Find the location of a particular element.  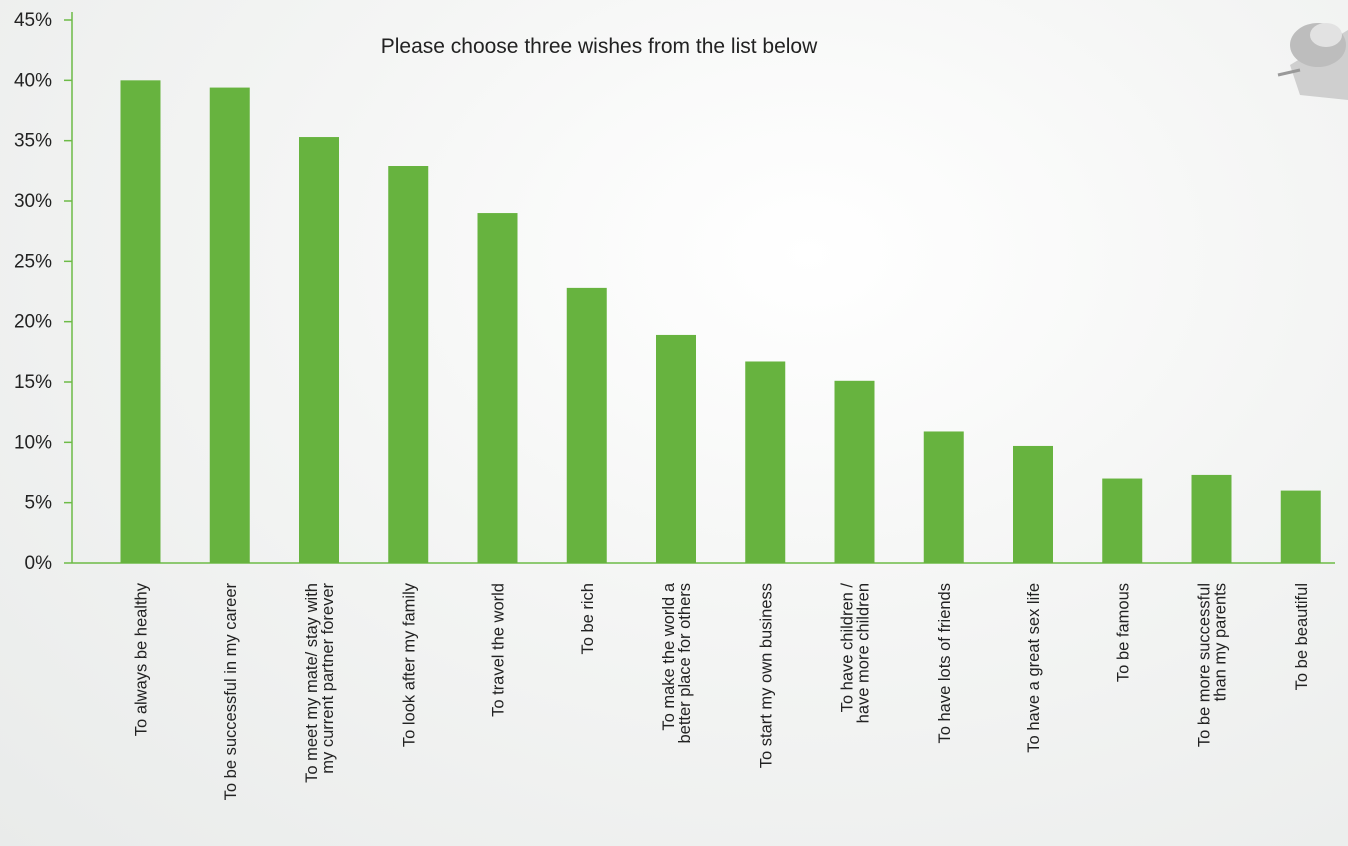

category-label: To have lots of friends is located at coordinates (945, 663).